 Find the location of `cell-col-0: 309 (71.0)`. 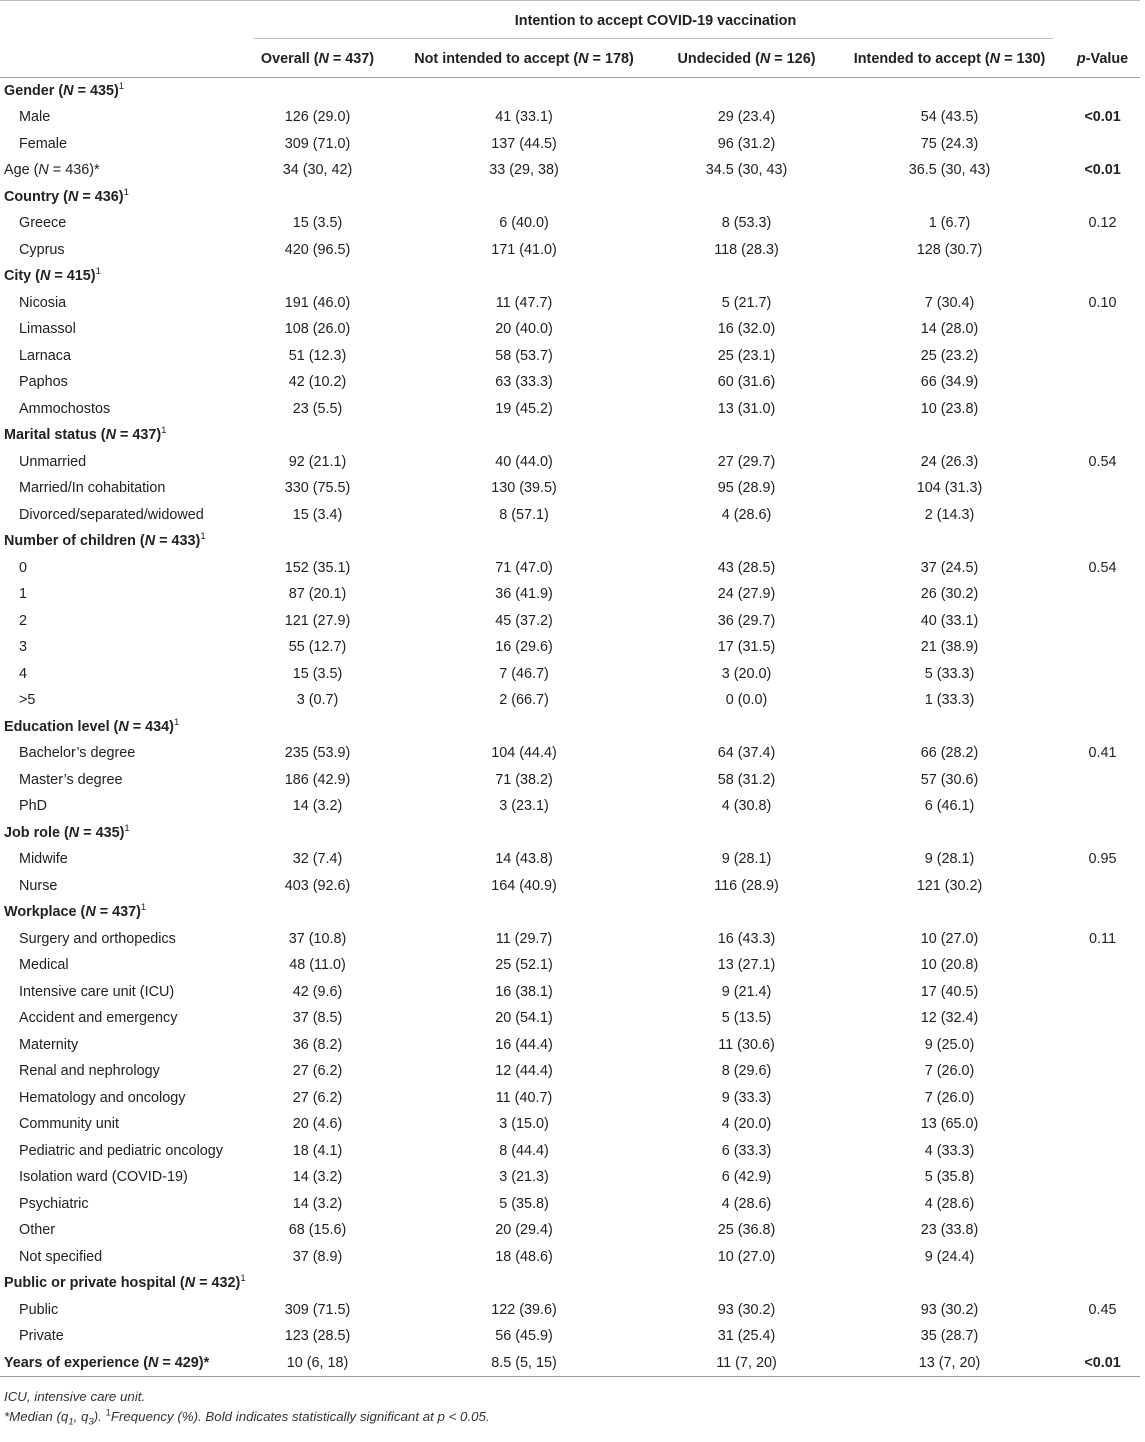

cell-col-0: 309 (71.0) is located at coordinates (317, 143).